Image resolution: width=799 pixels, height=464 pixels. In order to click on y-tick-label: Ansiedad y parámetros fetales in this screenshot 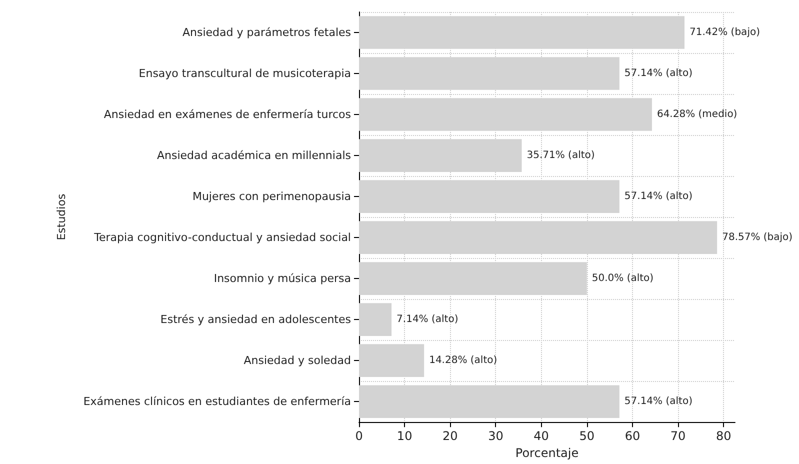, I will do `click(267, 33)`.